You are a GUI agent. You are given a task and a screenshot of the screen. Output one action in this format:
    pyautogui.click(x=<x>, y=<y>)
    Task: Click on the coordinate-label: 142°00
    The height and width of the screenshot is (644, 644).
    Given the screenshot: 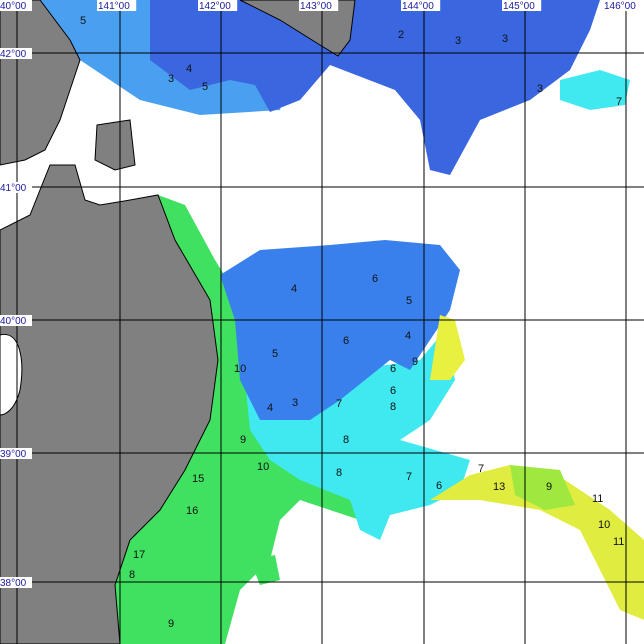 What is the action you would take?
    pyautogui.click(x=215, y=6)
    